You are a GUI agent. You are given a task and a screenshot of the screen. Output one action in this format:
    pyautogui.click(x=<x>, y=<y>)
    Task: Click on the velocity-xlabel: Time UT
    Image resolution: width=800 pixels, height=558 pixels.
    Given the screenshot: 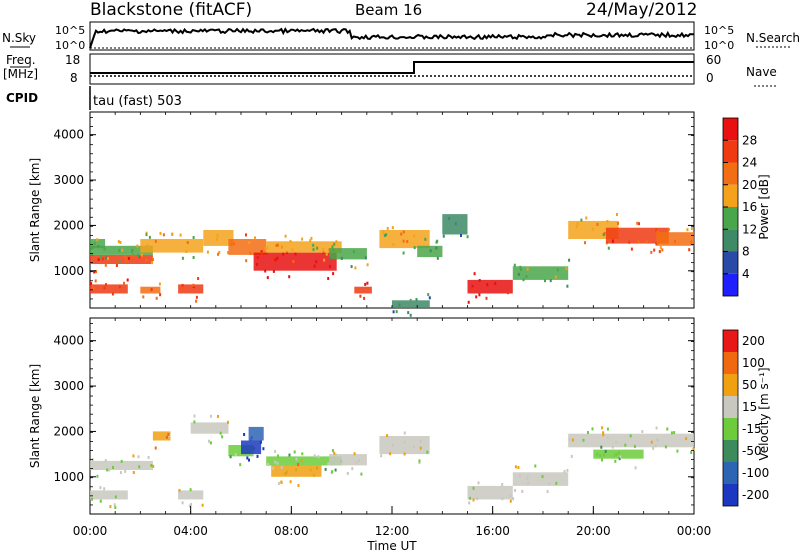 What is the action you would take?
    pyautogui.click(x=391, y=546)
    